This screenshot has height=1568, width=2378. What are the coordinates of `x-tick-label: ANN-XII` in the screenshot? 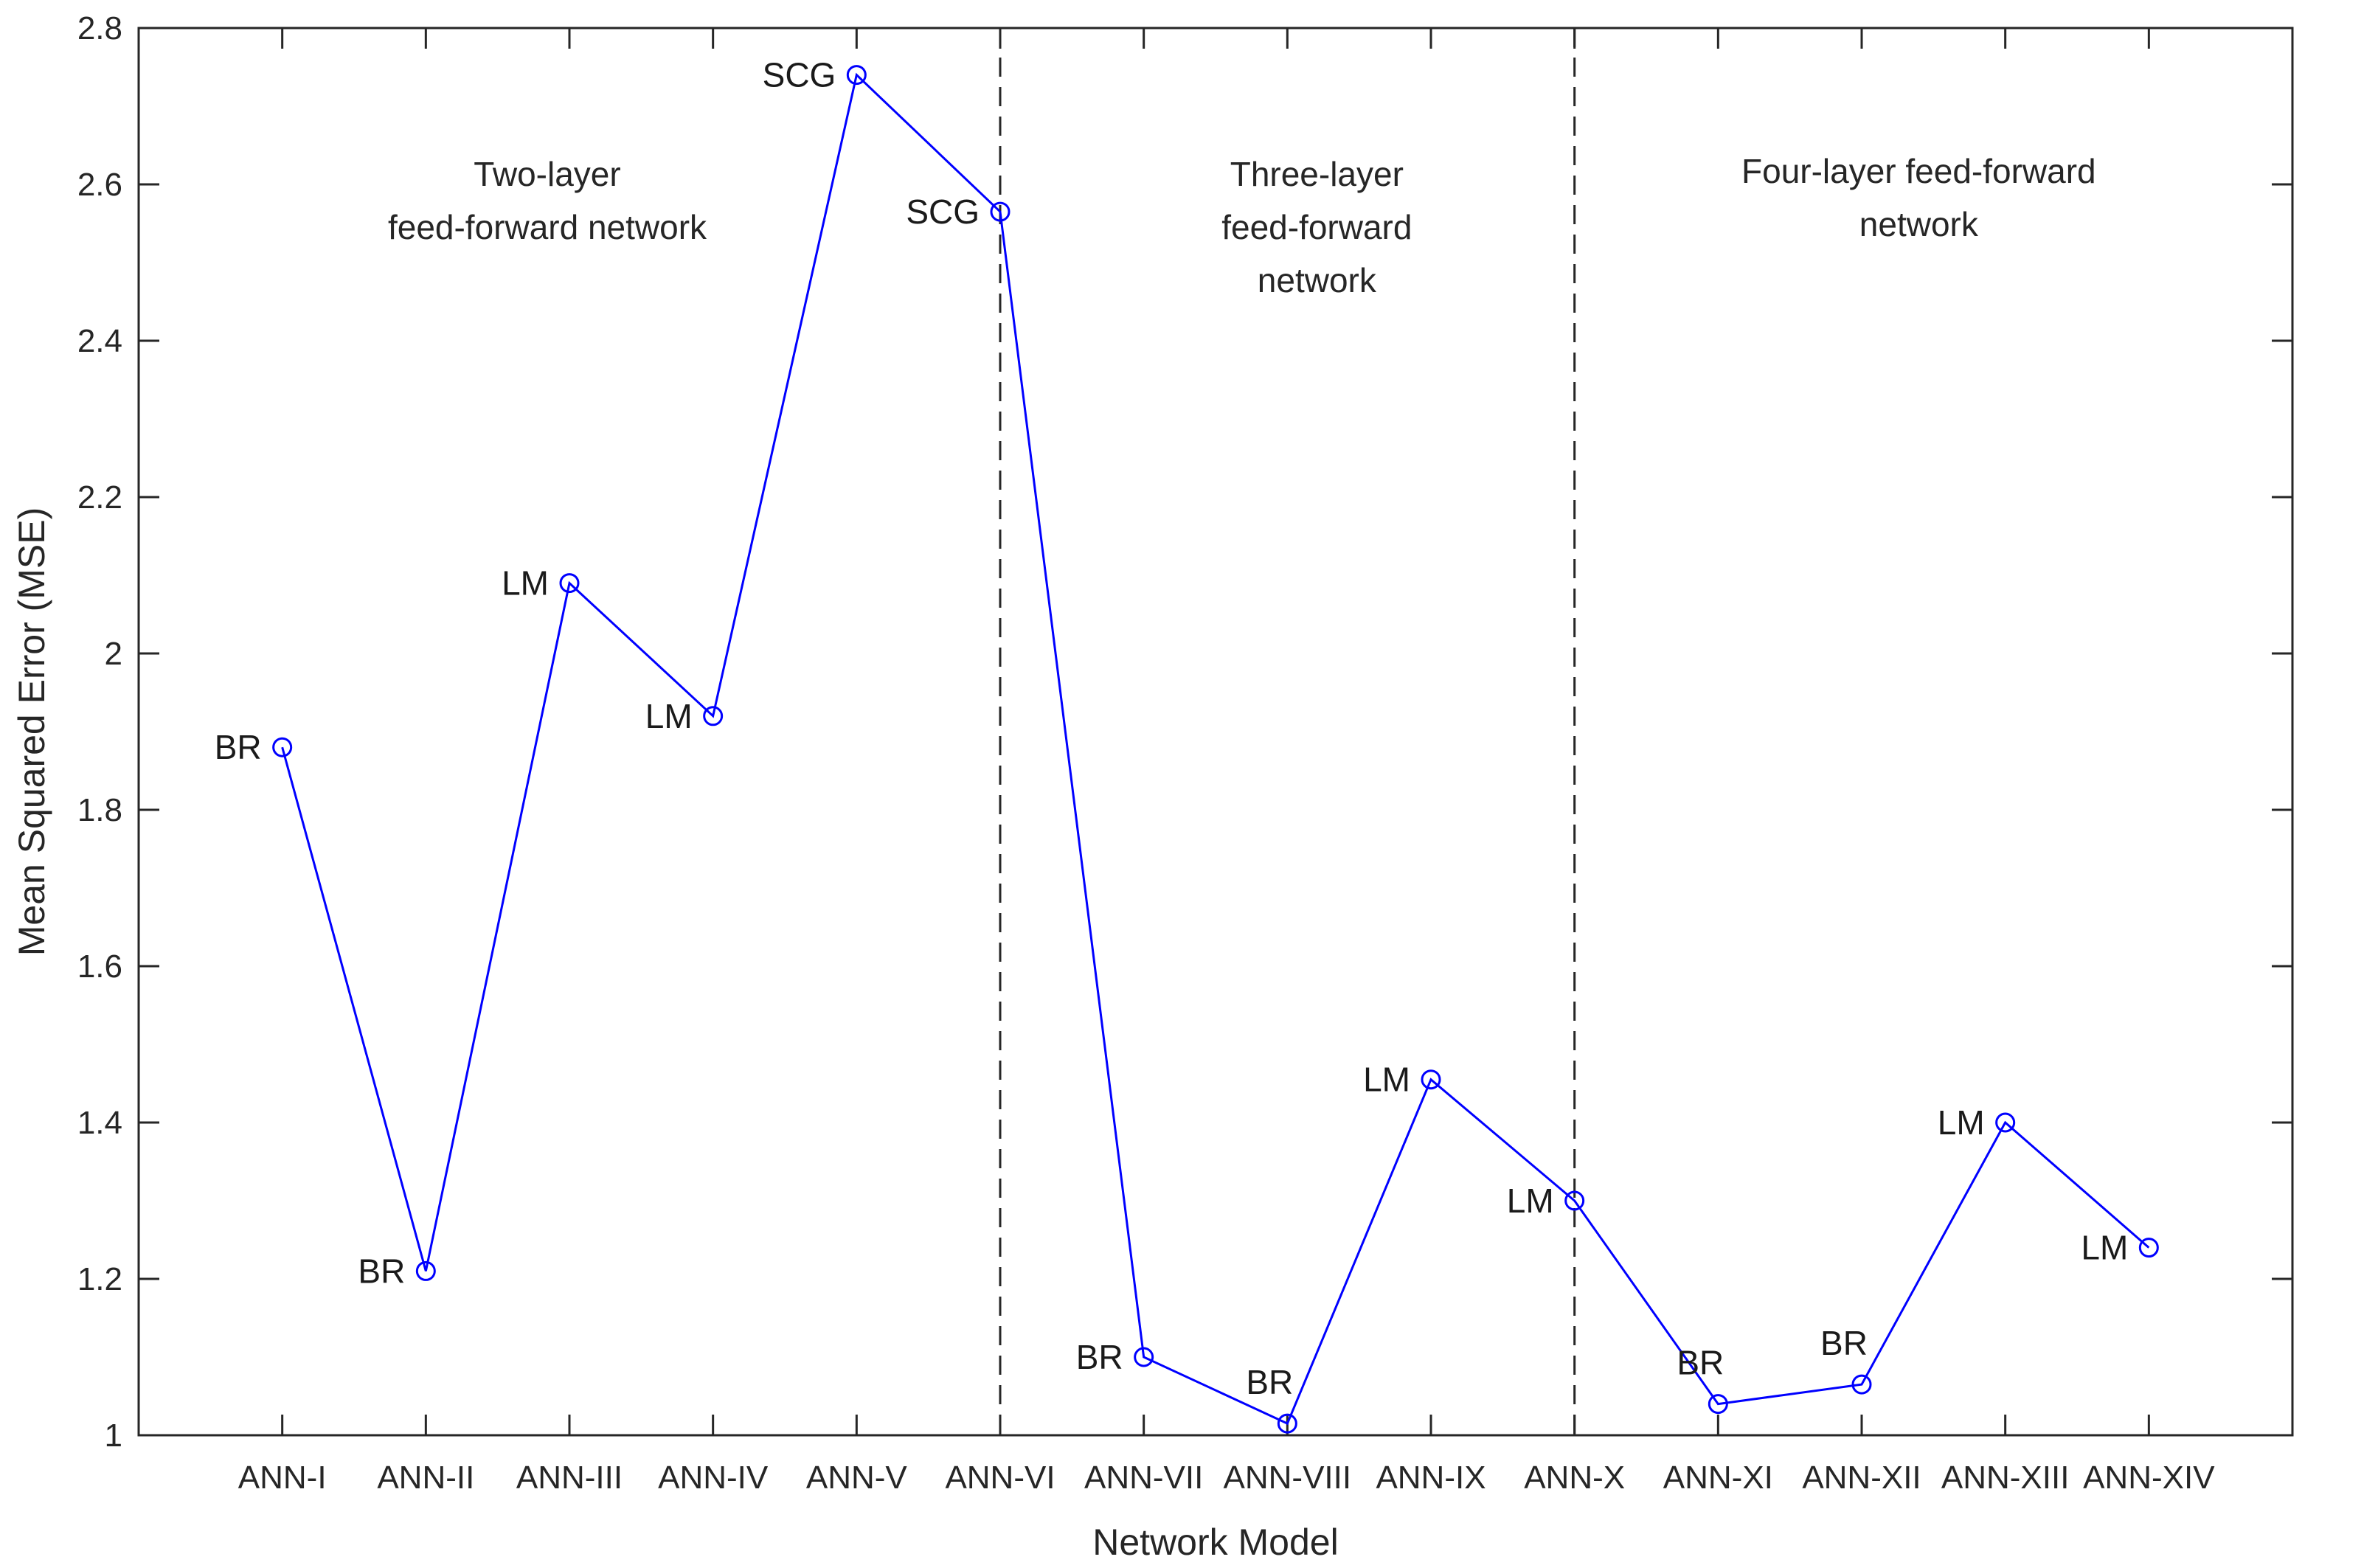 It's located at (1861, 1478).